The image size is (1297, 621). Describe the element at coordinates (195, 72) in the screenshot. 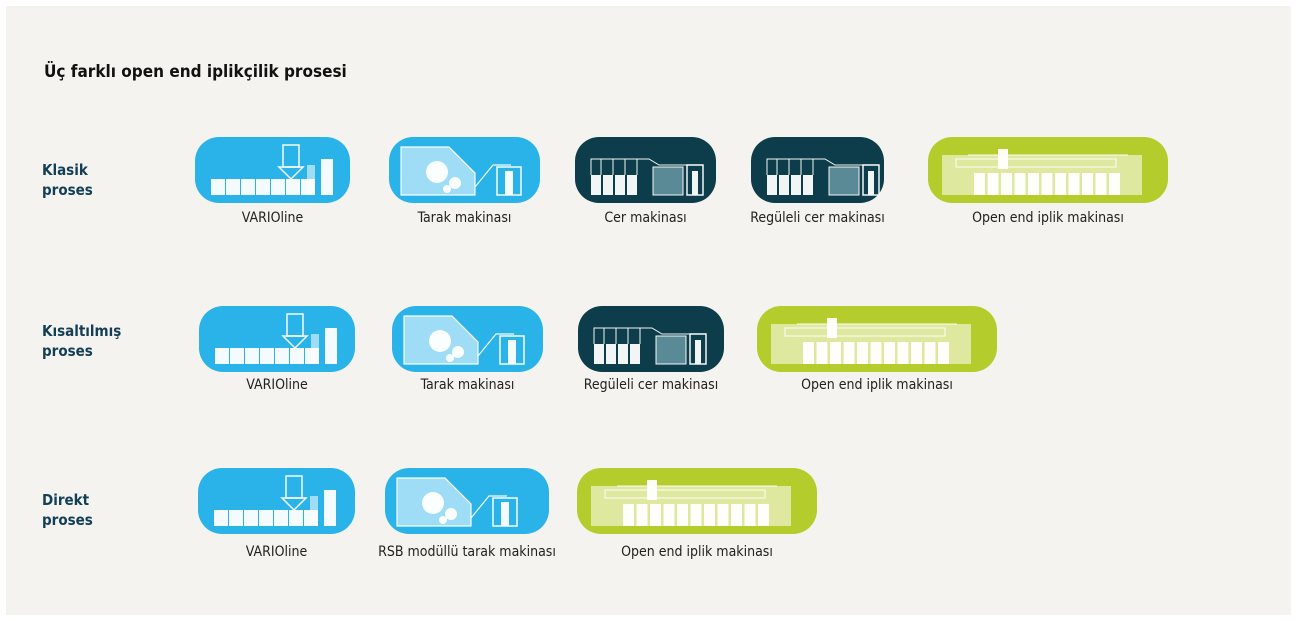

I see `title: Üç farklı open end iplikçilik prosesi` at that location.